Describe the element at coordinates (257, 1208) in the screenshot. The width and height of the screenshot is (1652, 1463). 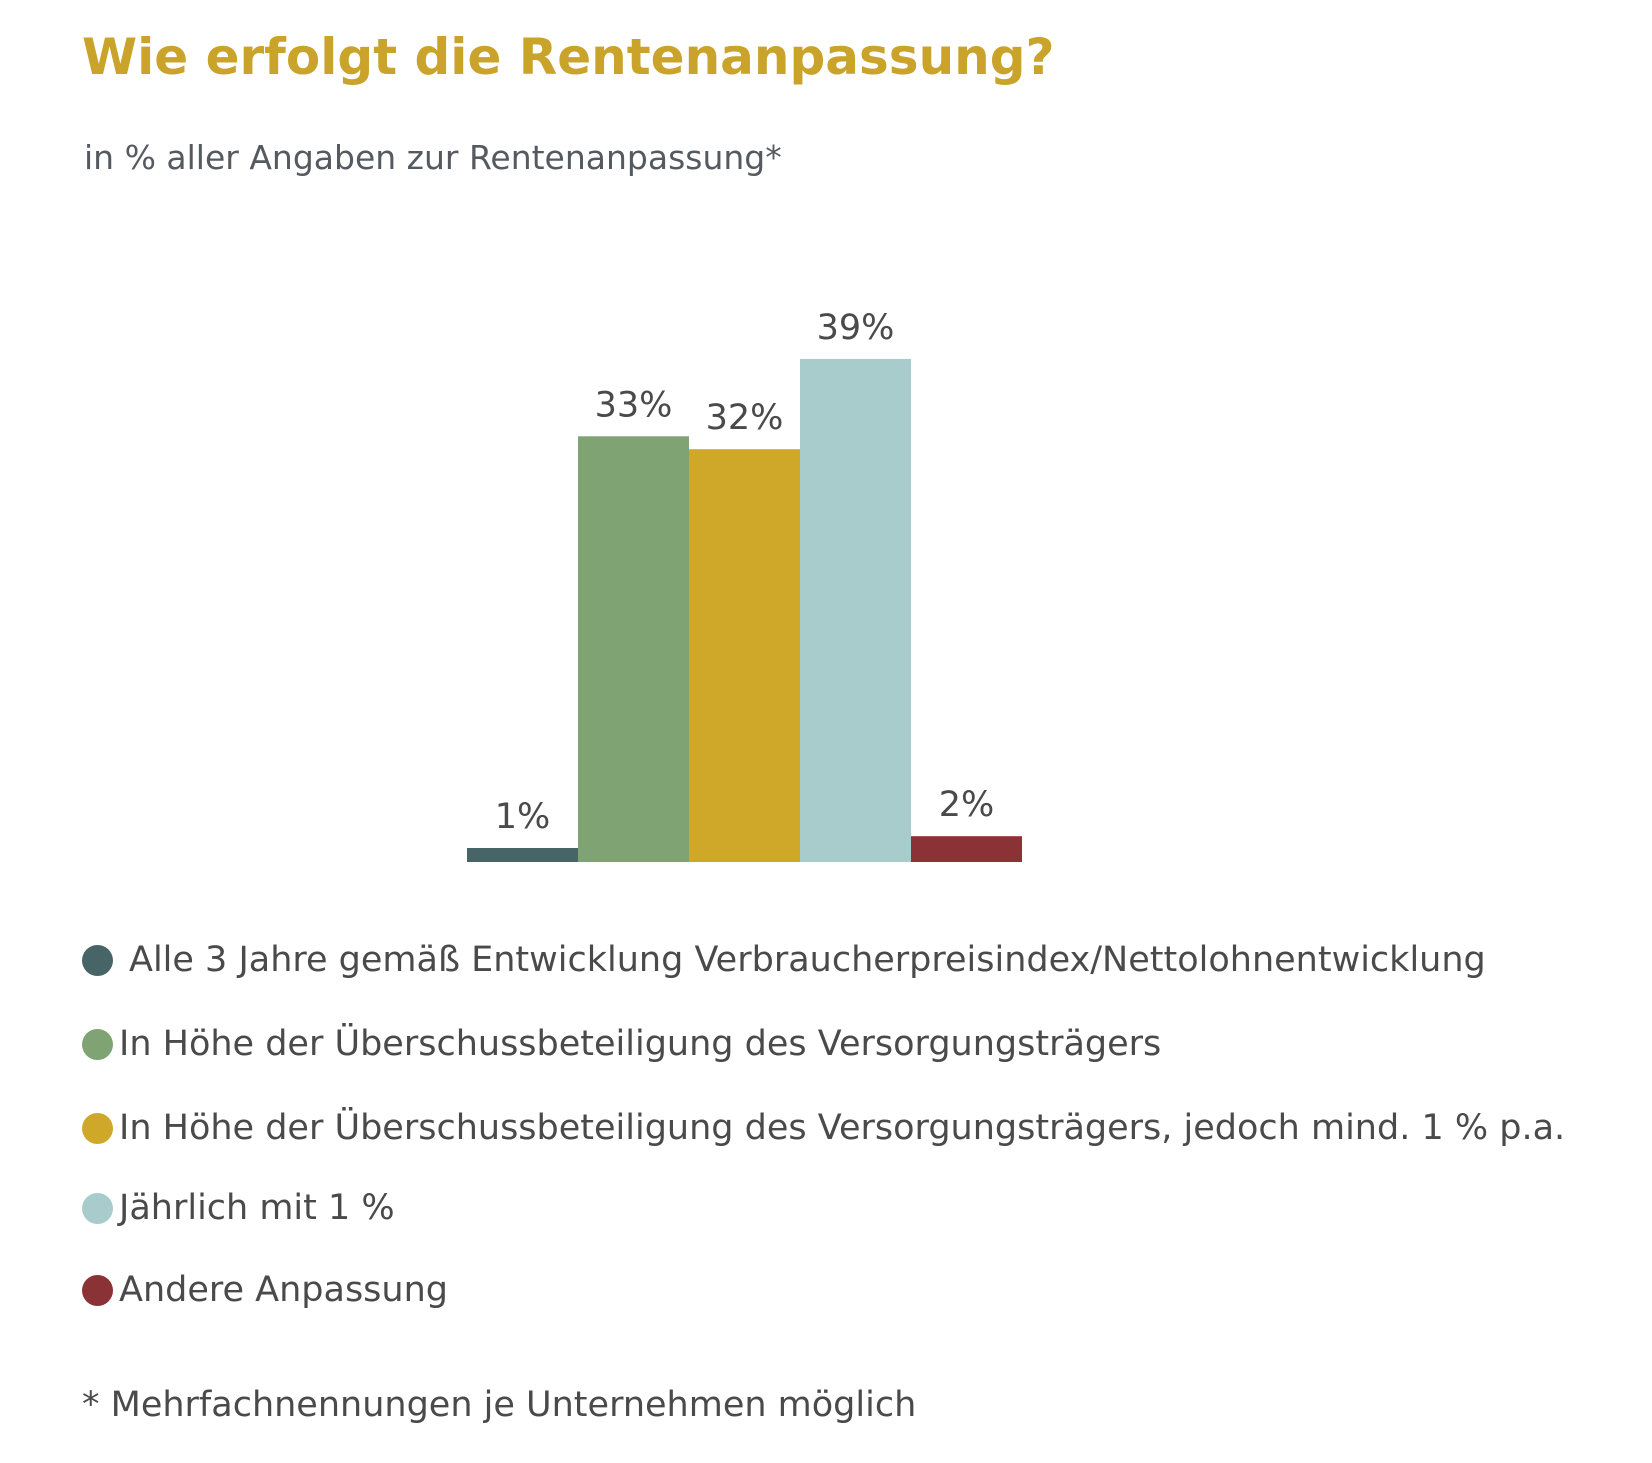
I see `legend-label: Jährlich mit 1 %` at that location.